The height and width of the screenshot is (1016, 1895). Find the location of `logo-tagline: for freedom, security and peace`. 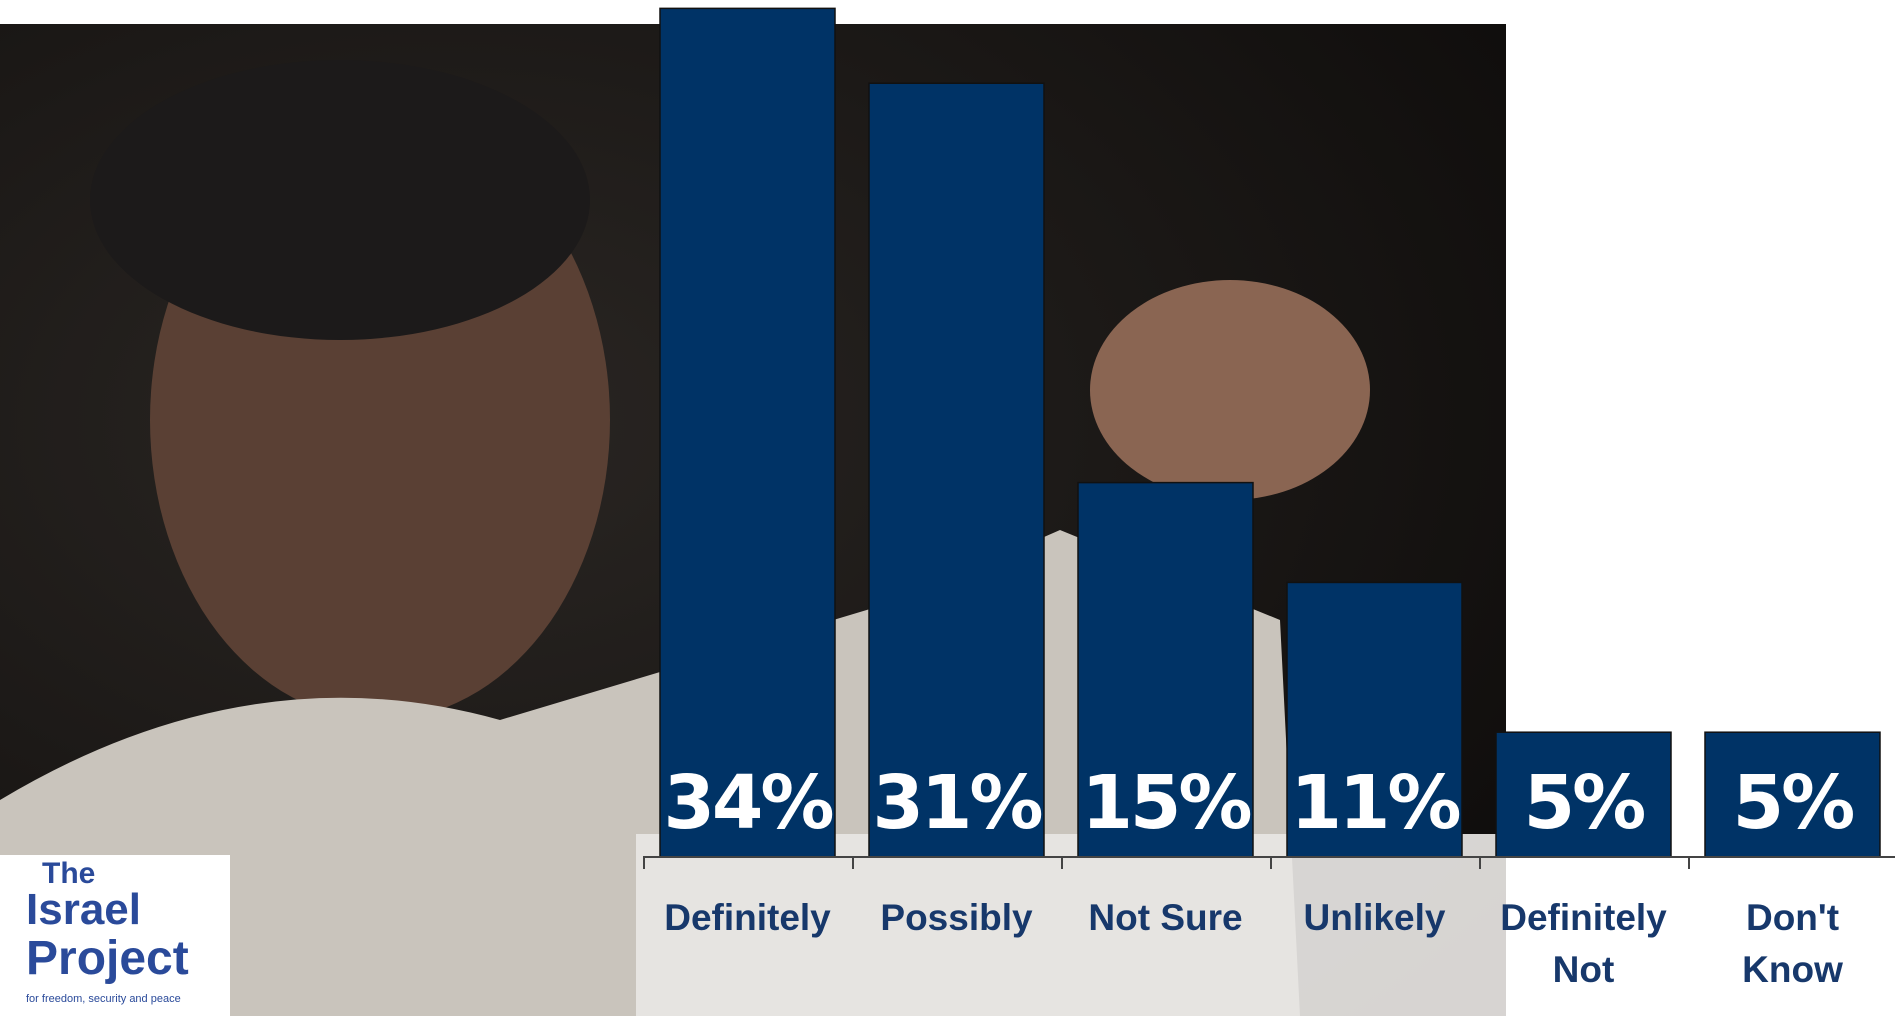

logo-tagline: for freedom, security and peace is located at coordinates (103, 999).